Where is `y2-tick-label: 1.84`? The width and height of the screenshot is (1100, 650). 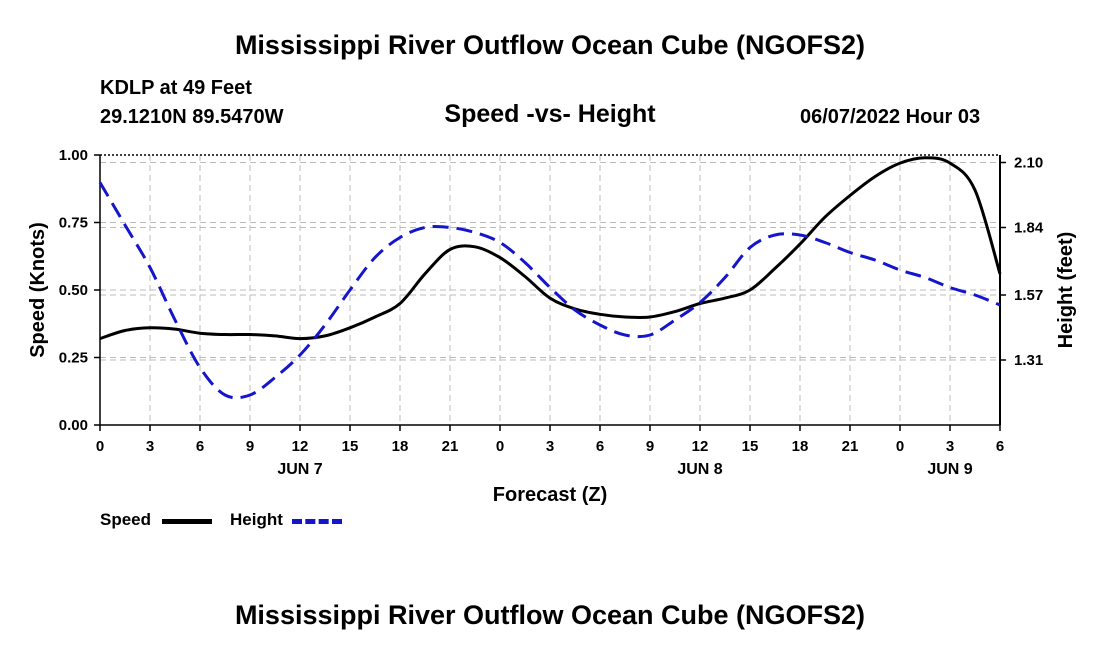 y2-tick-label: 1.84 is located at coordinates (1029, 228).